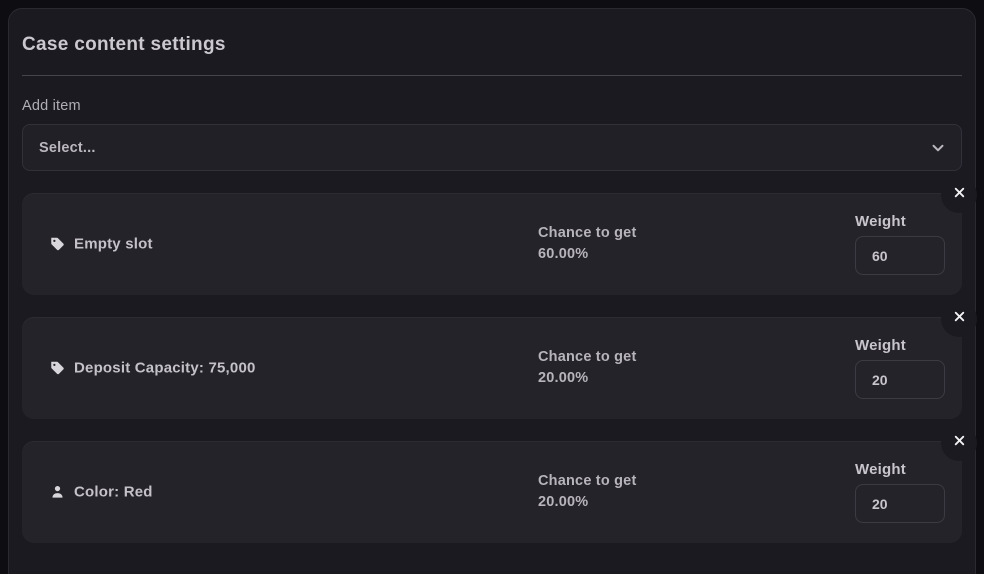  What do you see at coordinates (51, 106) in the screenshot?
I see `add-item-label: Add item` at bounding box center [51, 106].